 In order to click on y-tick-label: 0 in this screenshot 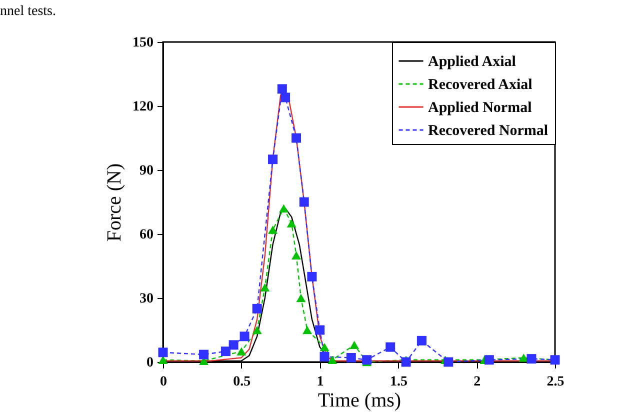, I will do `click(150, 363)`.